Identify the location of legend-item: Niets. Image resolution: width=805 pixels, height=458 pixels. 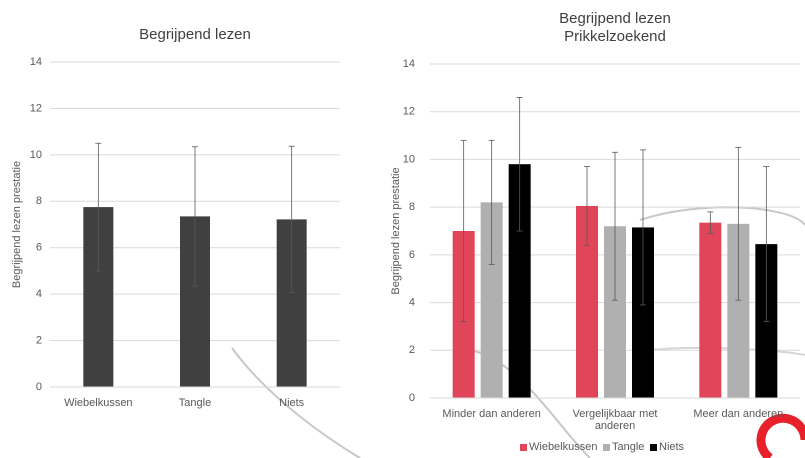
(667, 447).